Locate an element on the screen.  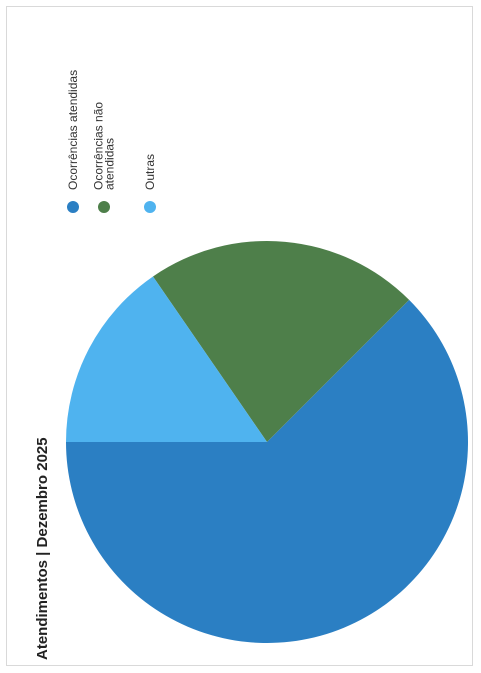
legend-label-atendidas: Ocorrências atendidas is located at coordinates (73, 130).